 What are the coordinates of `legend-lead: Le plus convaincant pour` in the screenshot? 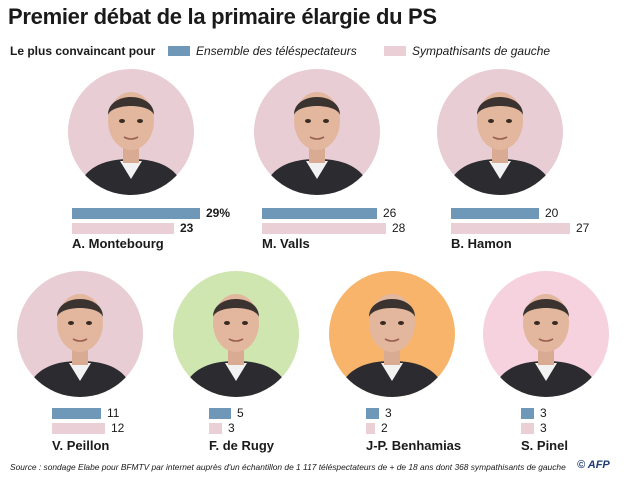 It's located at (83, 51).